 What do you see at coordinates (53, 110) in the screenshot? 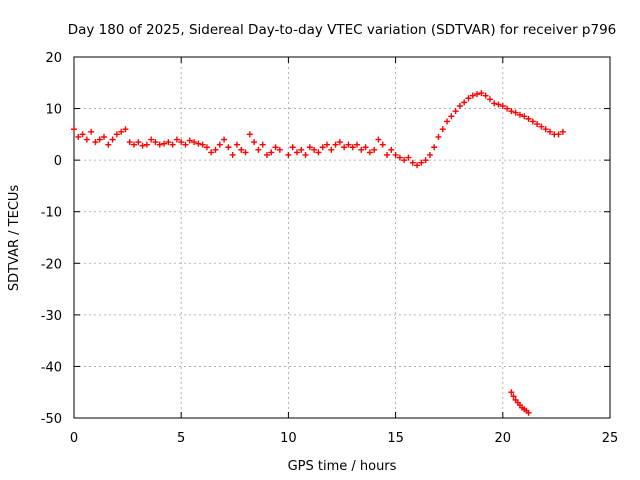
I see `y-tick-label: 10` at bounding box center [53, 110].